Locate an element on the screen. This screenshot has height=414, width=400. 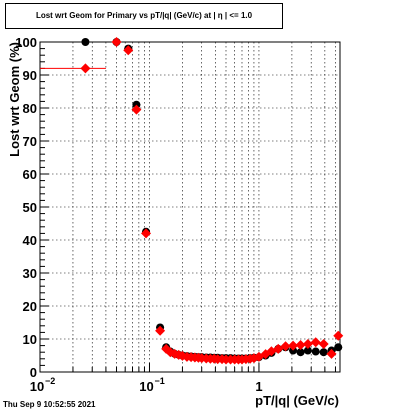
x-tick-label-exponent: −1 is located at coordinates (159, 381).